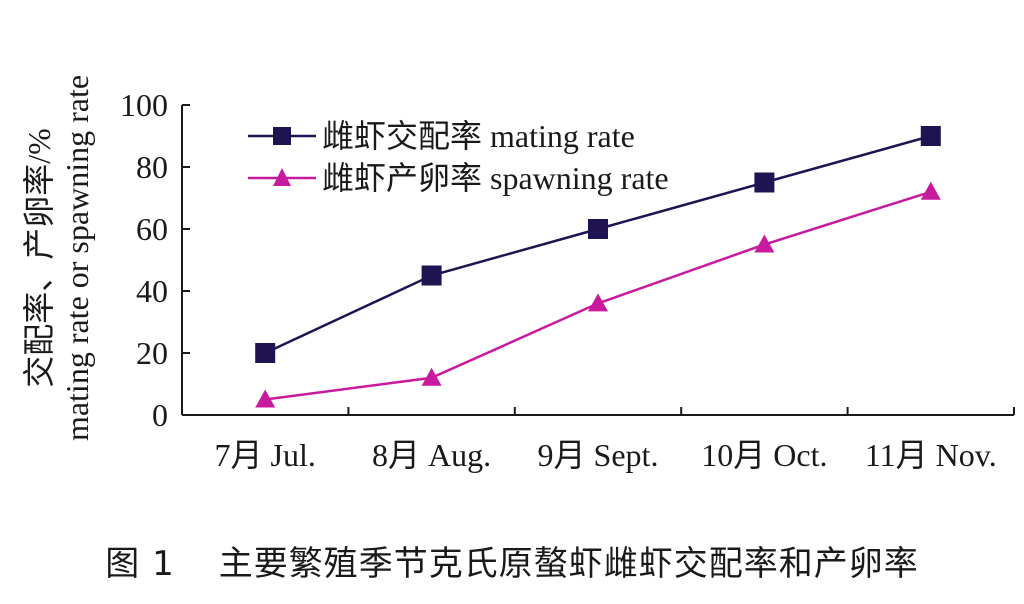  I want to click on y-tick-label: 20, so click(152, 353).